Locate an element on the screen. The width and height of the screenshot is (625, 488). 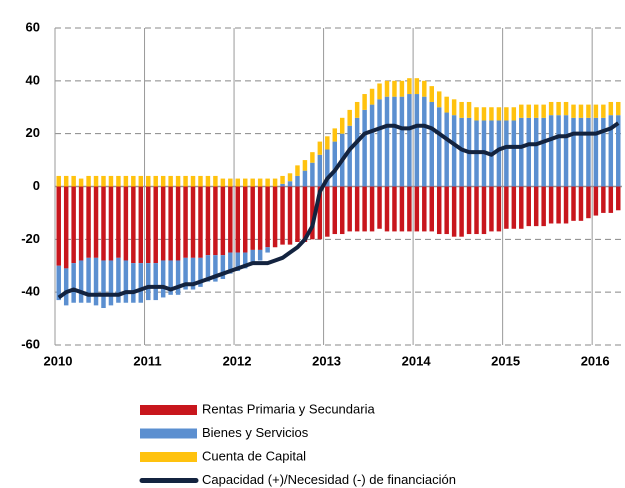
legend-label: Bienes y Servicios is located at coordinates (255, 432).